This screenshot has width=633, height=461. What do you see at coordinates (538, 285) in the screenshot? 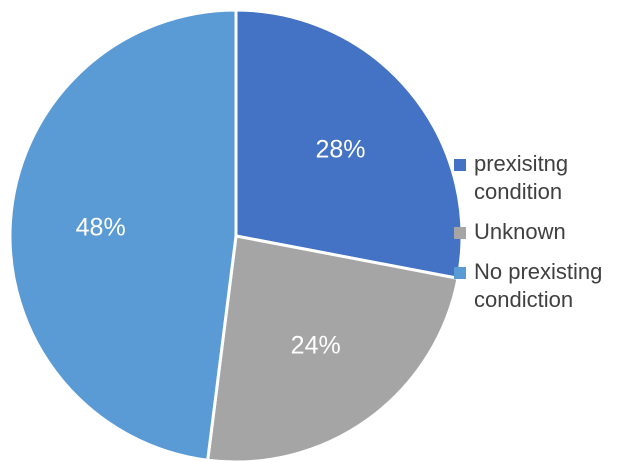
I see `legend-label-no-prexisting-condiction: No prexisting condiction` at bounding box center [538, 285].